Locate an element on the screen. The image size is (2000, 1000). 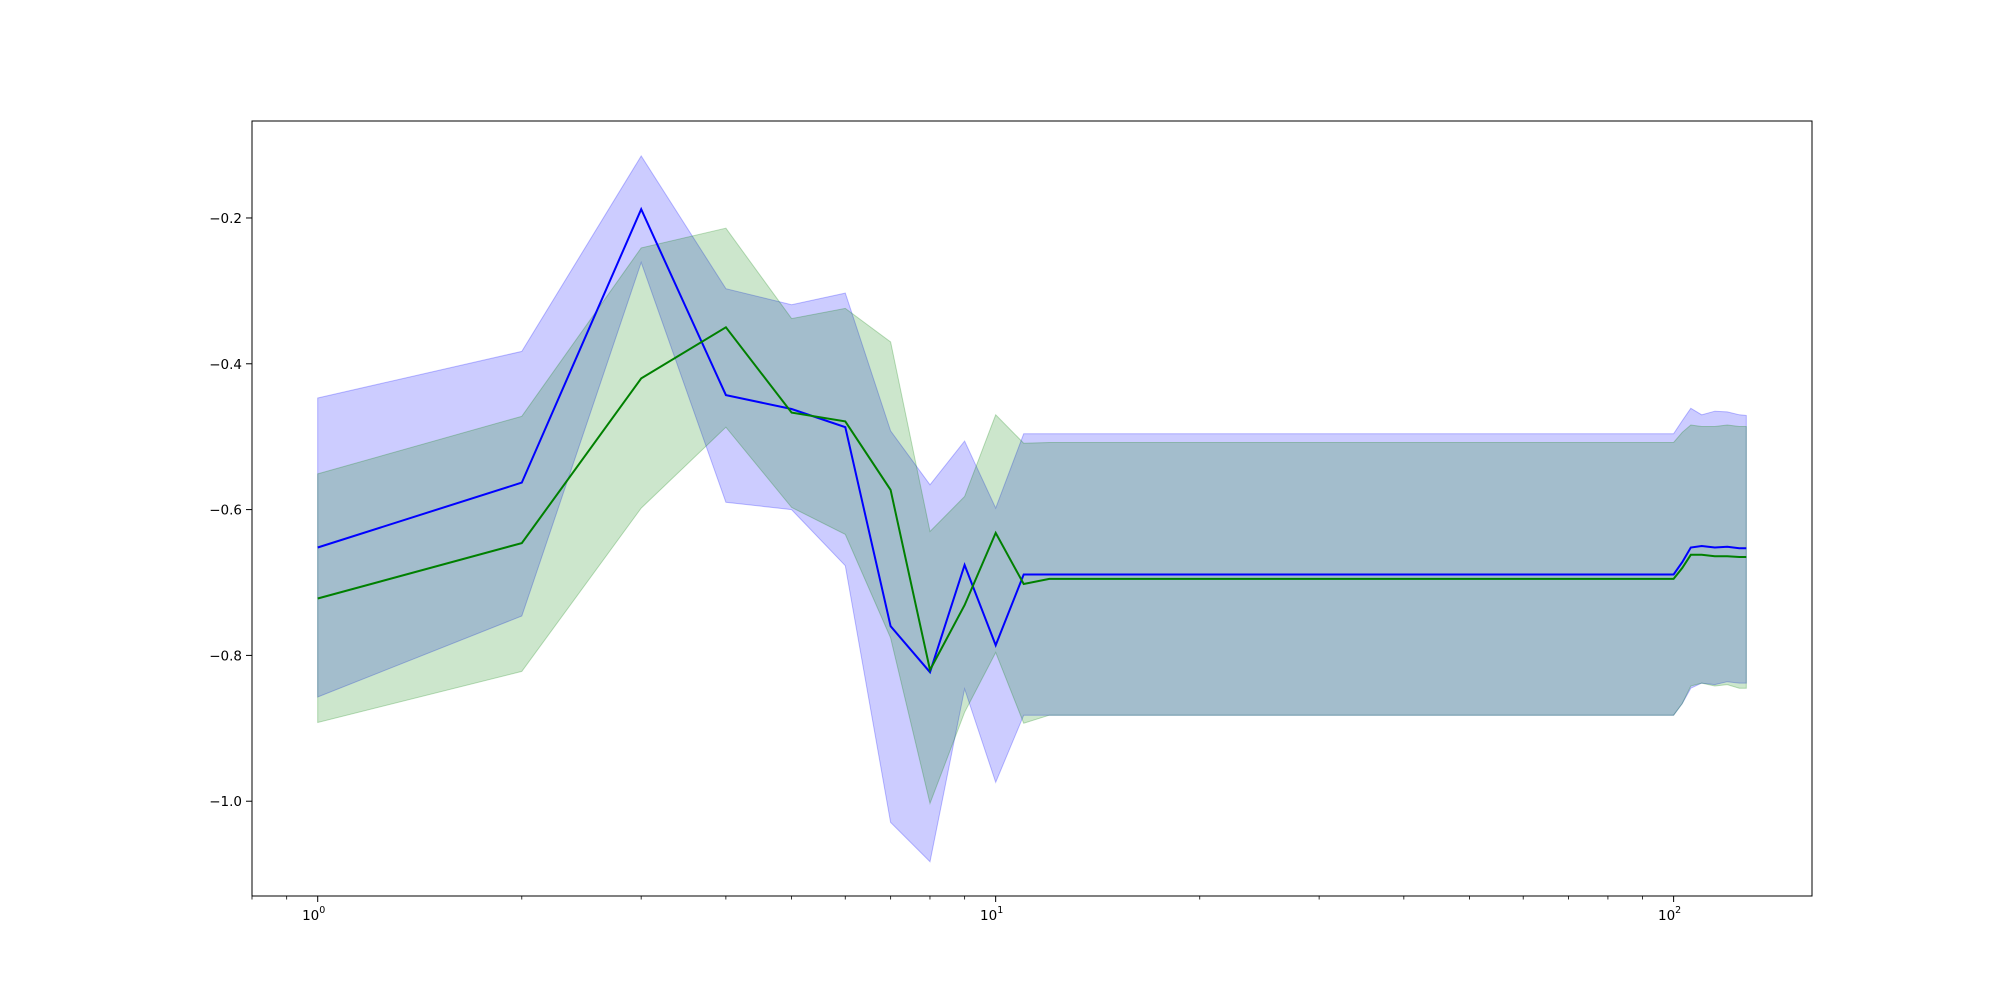
x-axis: 10⁰ 10¹ 10² is located at coordinates (966, 910).